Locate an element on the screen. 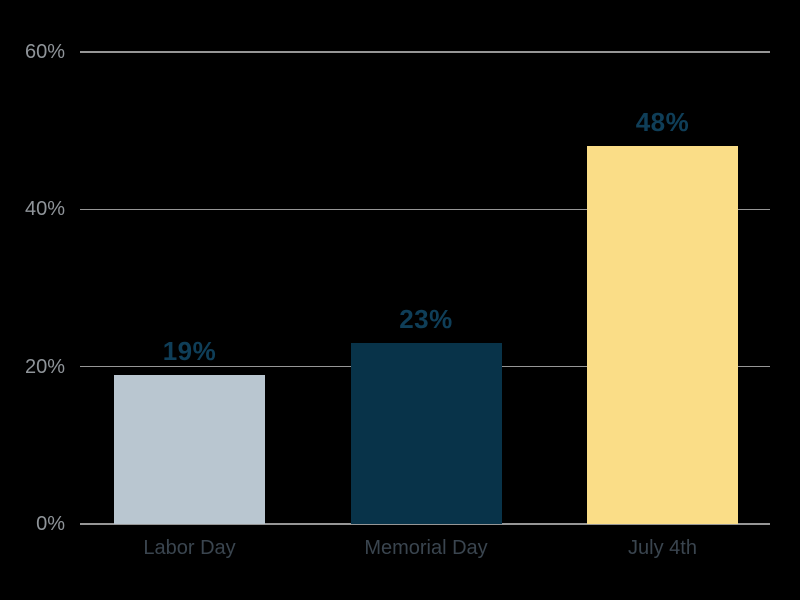 Image resolution: width=800 pixels, height=600 pixels. bar-value-label: 19% is located at coordinates (189, 350).